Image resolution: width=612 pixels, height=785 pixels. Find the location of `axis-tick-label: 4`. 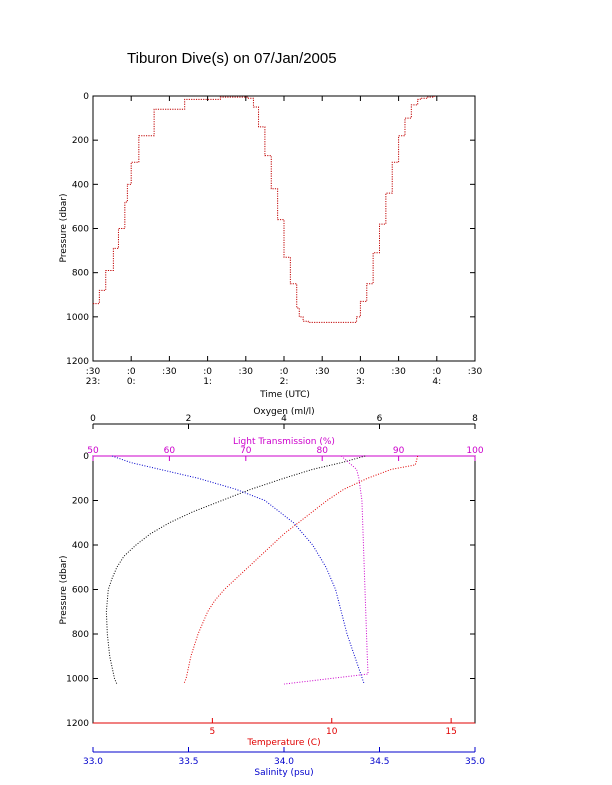

axis-tick-label: 4 is located at coordinates (284, 419).